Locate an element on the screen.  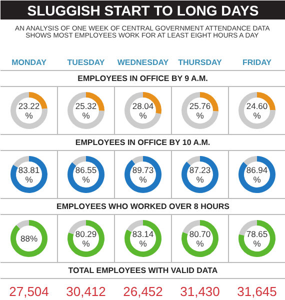
text: 27,504 is located at coordinates (29, 291).